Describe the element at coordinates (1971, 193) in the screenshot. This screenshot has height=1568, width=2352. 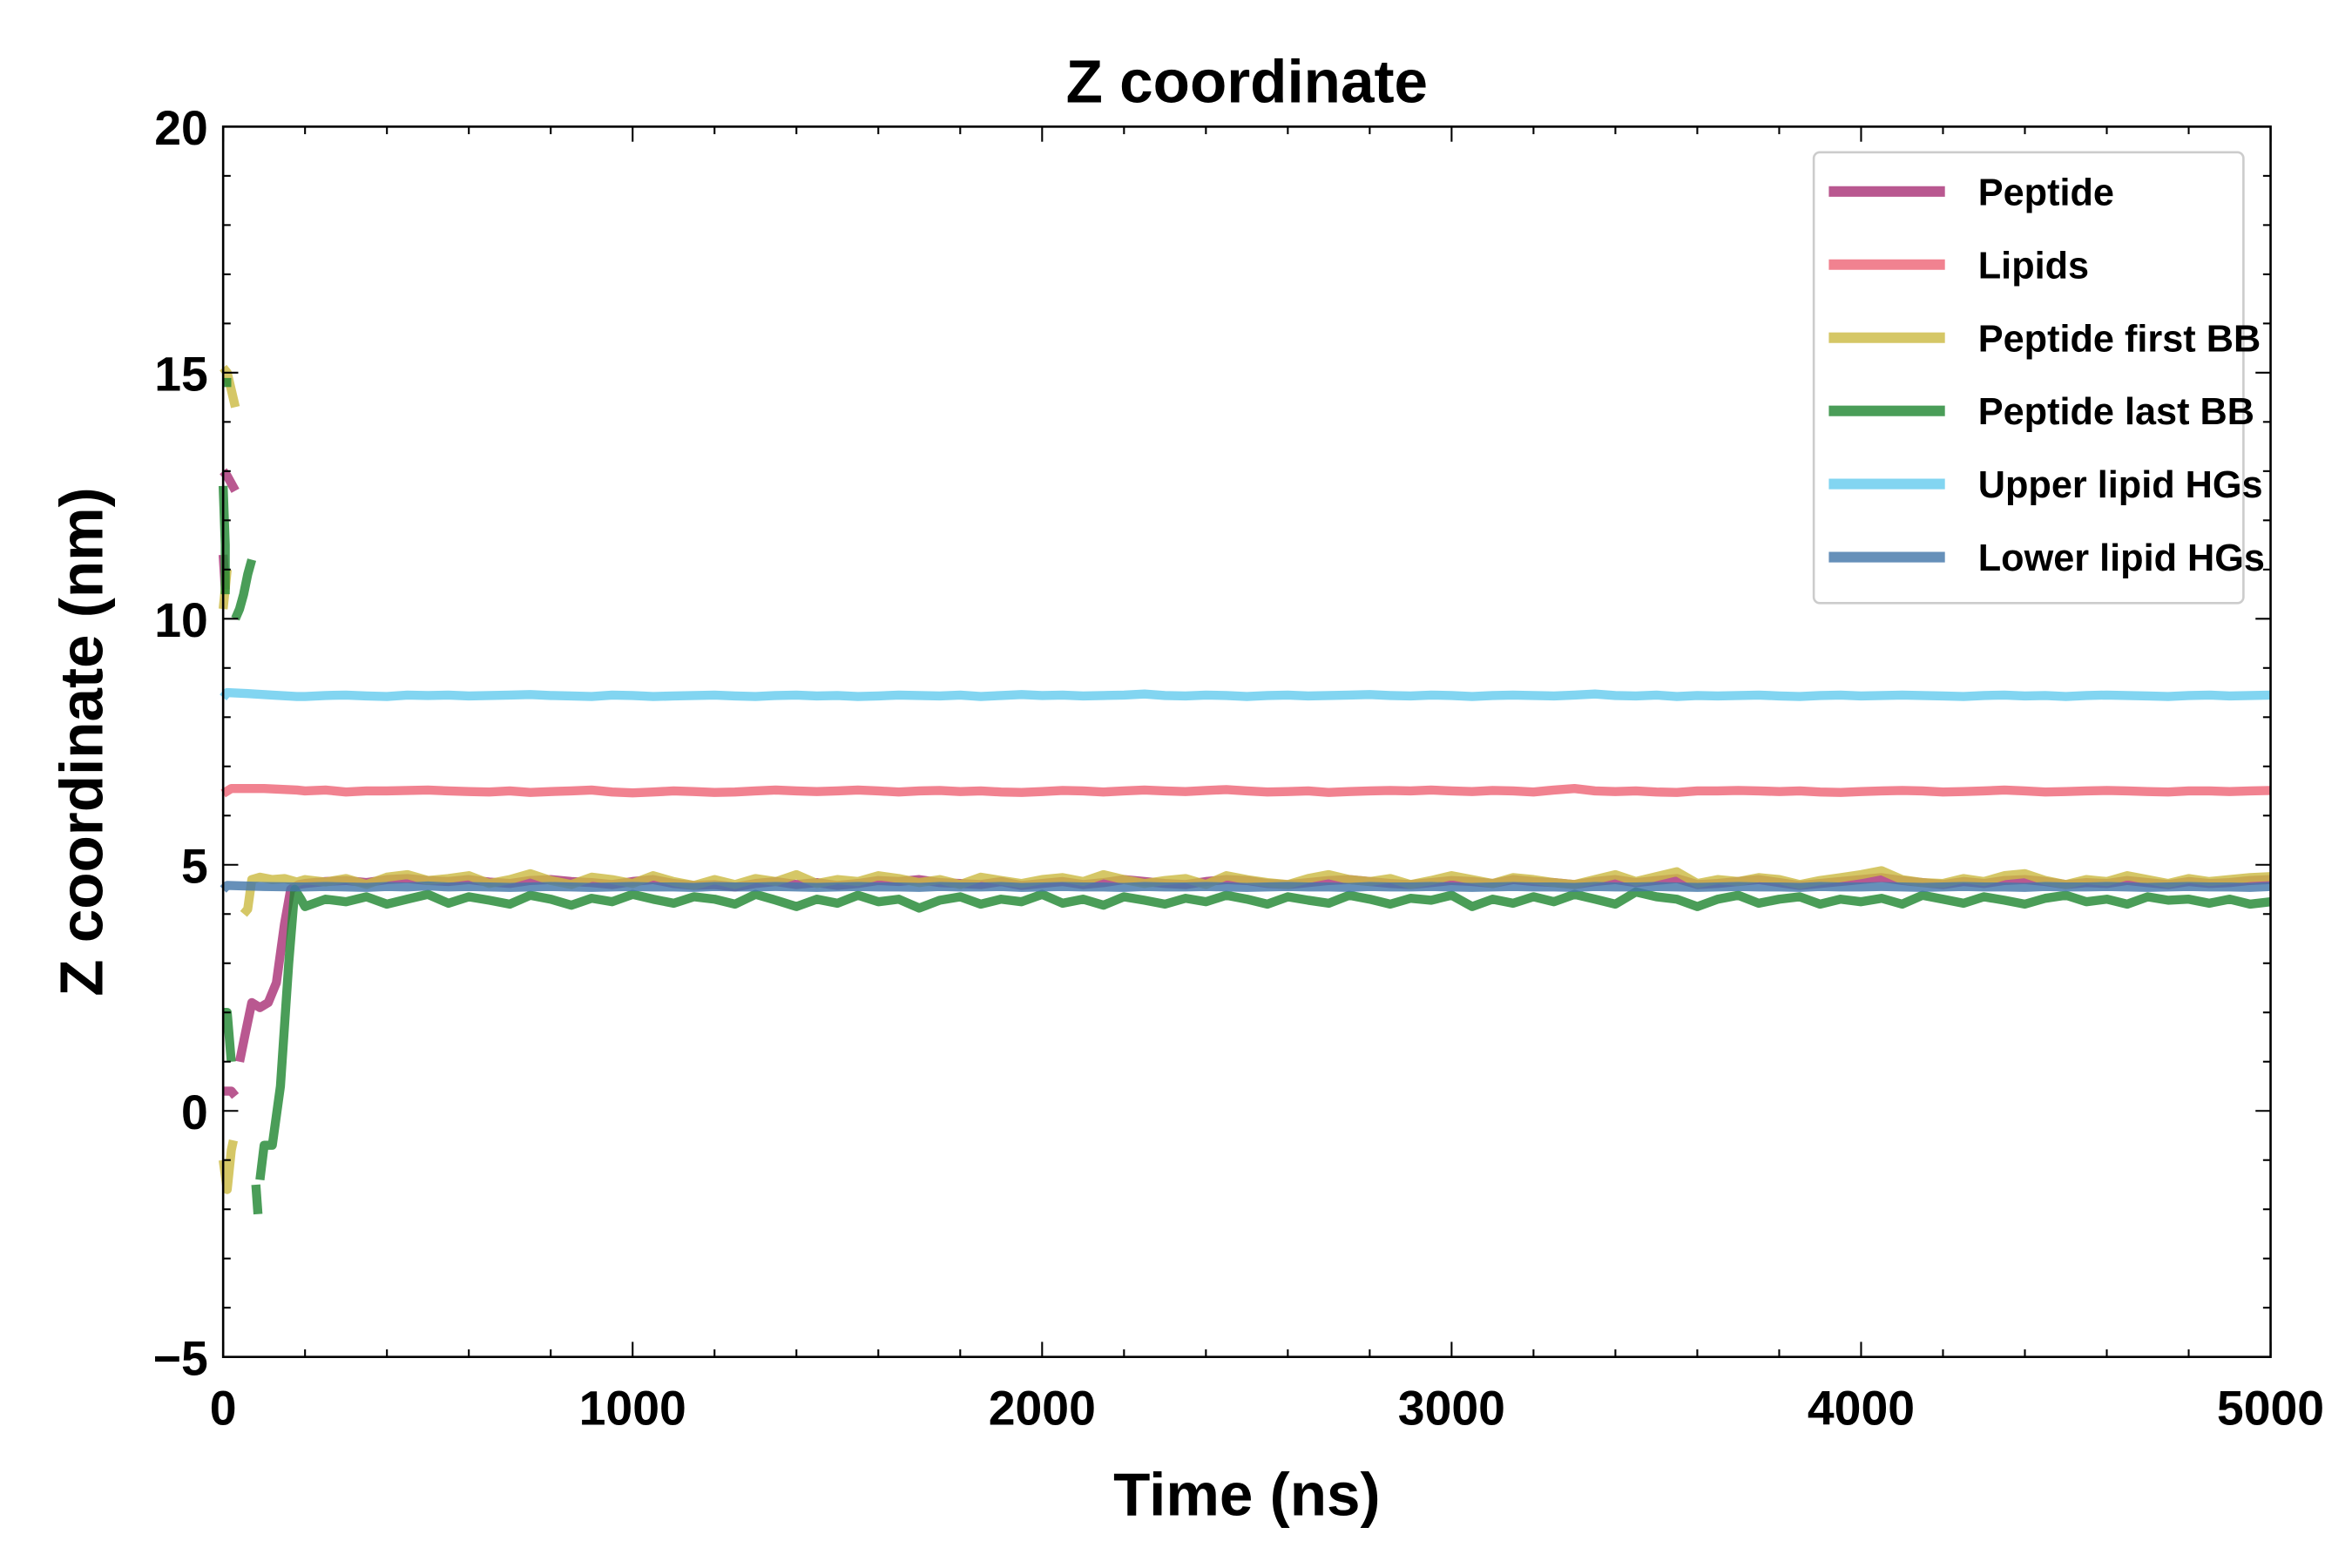
I see `legend-item: Peptide` at that location.